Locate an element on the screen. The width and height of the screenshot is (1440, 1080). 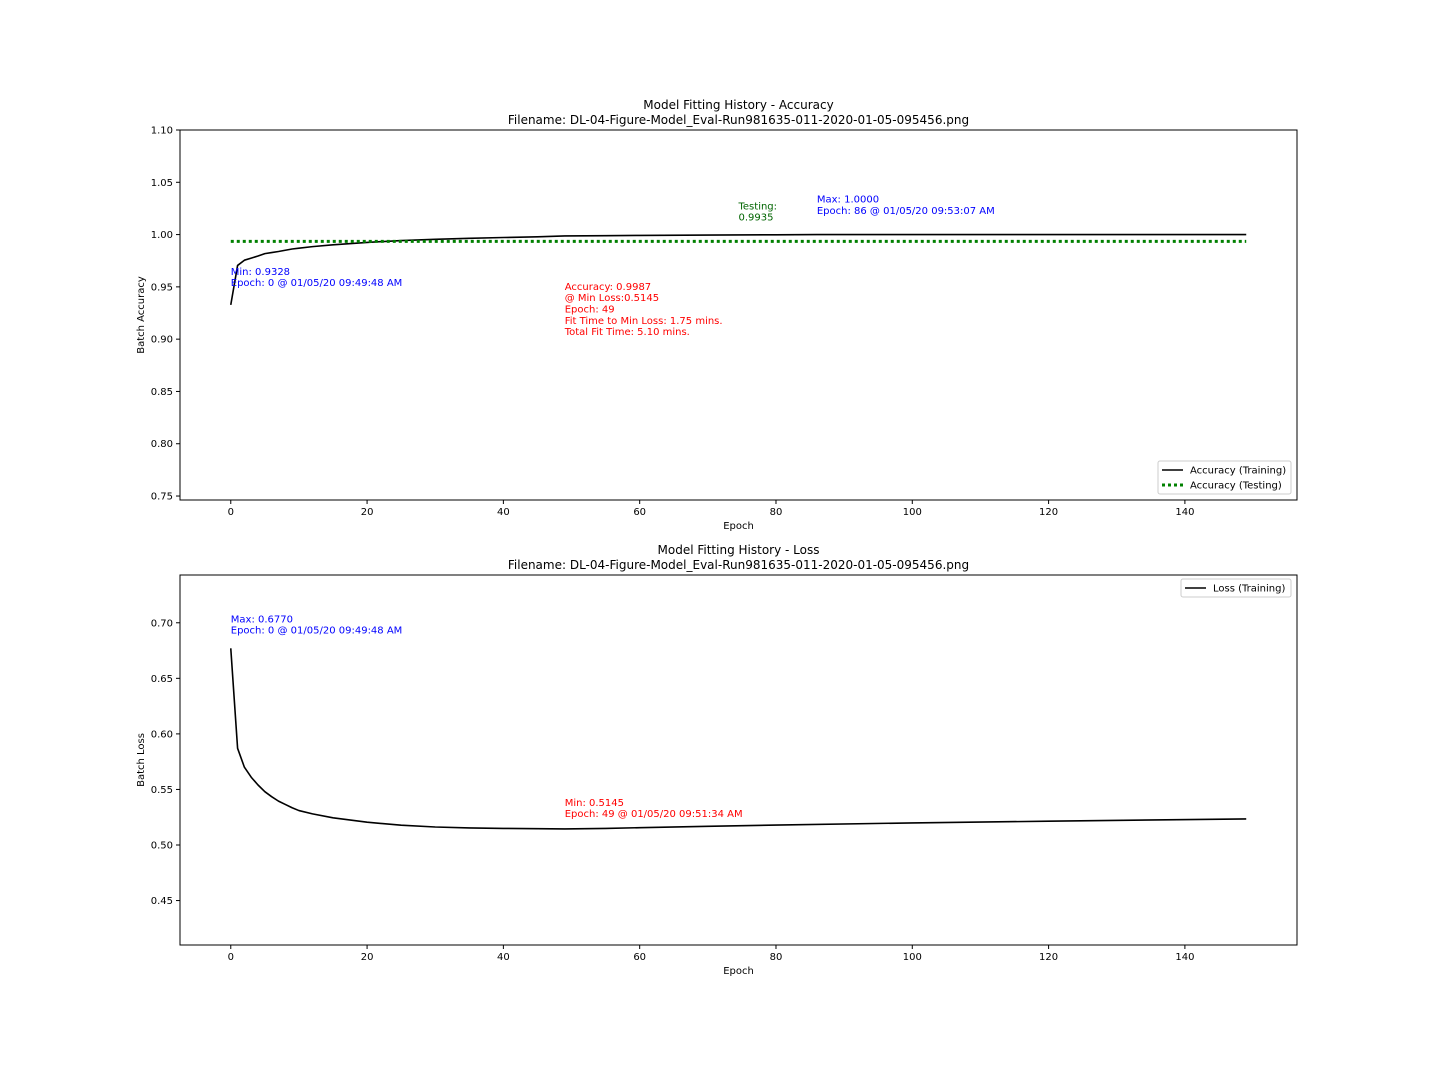
annotation: Testing:0.9935 is located at coordinates (758, 212).